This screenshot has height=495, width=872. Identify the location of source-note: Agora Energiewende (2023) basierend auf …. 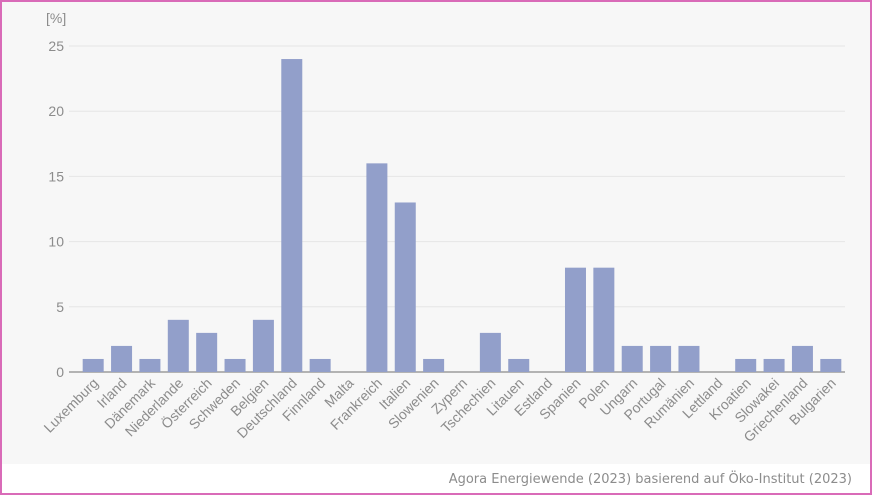
(650, 479).